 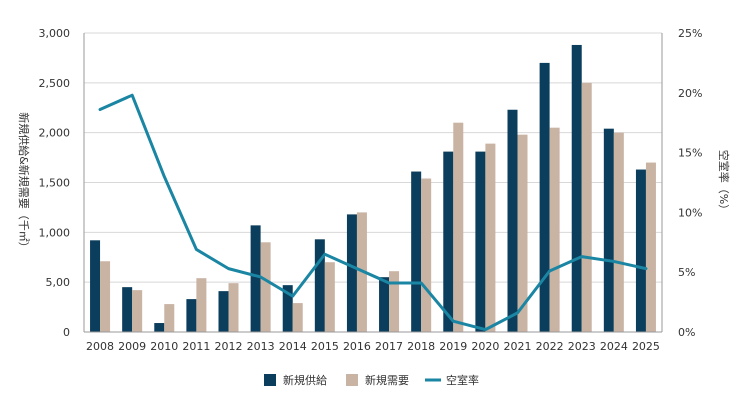 What do you see at coordinates (159, 327) in the screenshot?
I see `bar-supply-2010` at bounding box center [159, 327].